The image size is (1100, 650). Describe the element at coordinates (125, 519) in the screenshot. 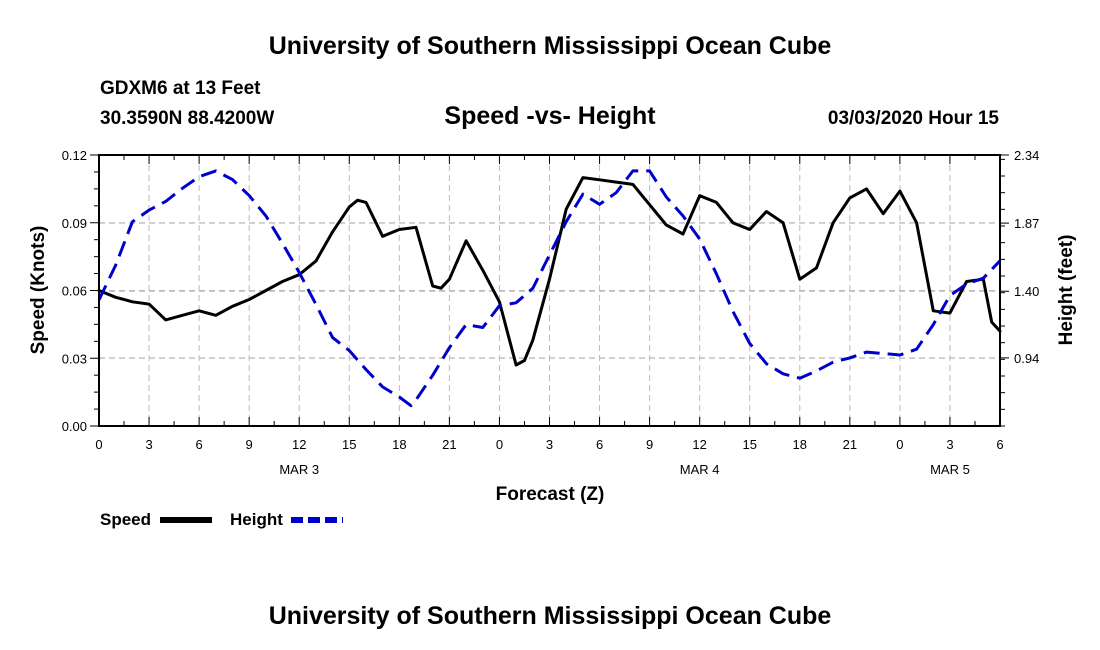

I see `legend-speed-label: Speed` at that location.